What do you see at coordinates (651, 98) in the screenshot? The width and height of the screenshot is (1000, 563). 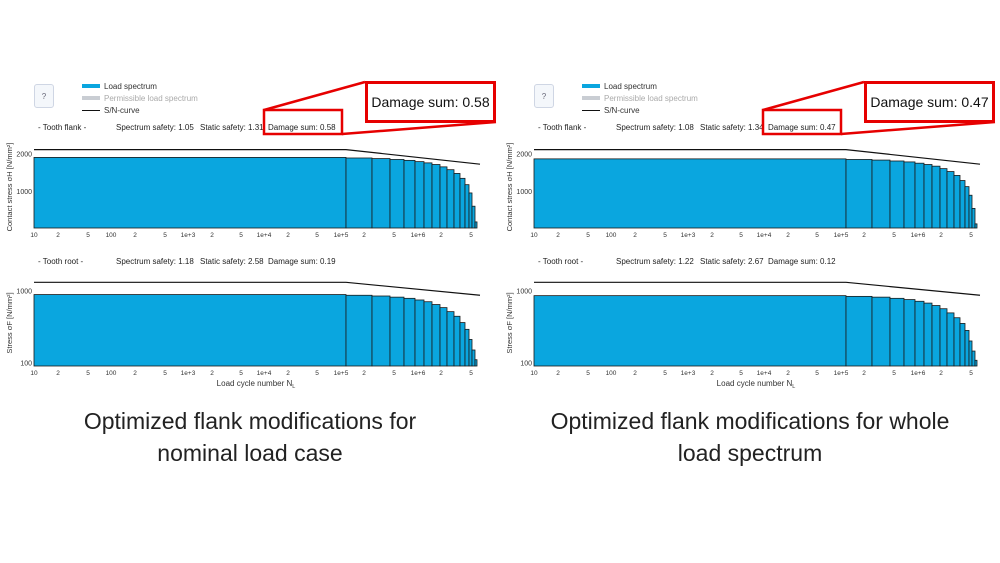 I see `legend-label: Permissible load spectrum` at bounding box center [651, 98].